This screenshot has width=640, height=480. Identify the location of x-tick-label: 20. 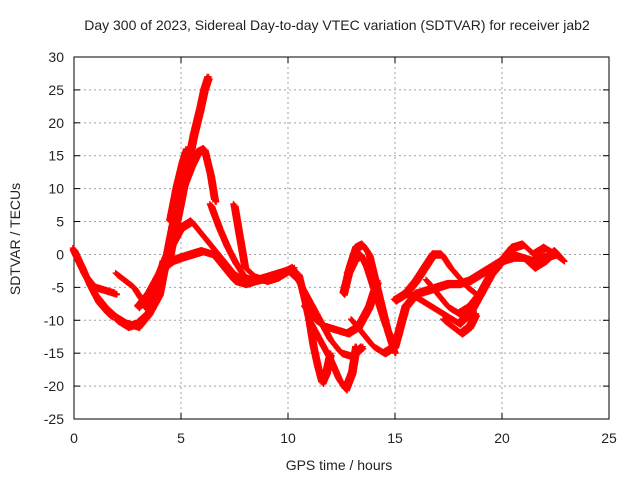
(502, 438).